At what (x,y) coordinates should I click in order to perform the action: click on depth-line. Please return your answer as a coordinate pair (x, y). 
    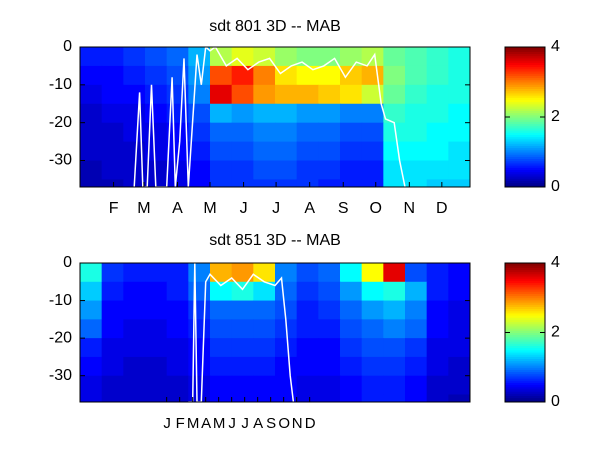
    Looking at the image, I should click on (269, 117).